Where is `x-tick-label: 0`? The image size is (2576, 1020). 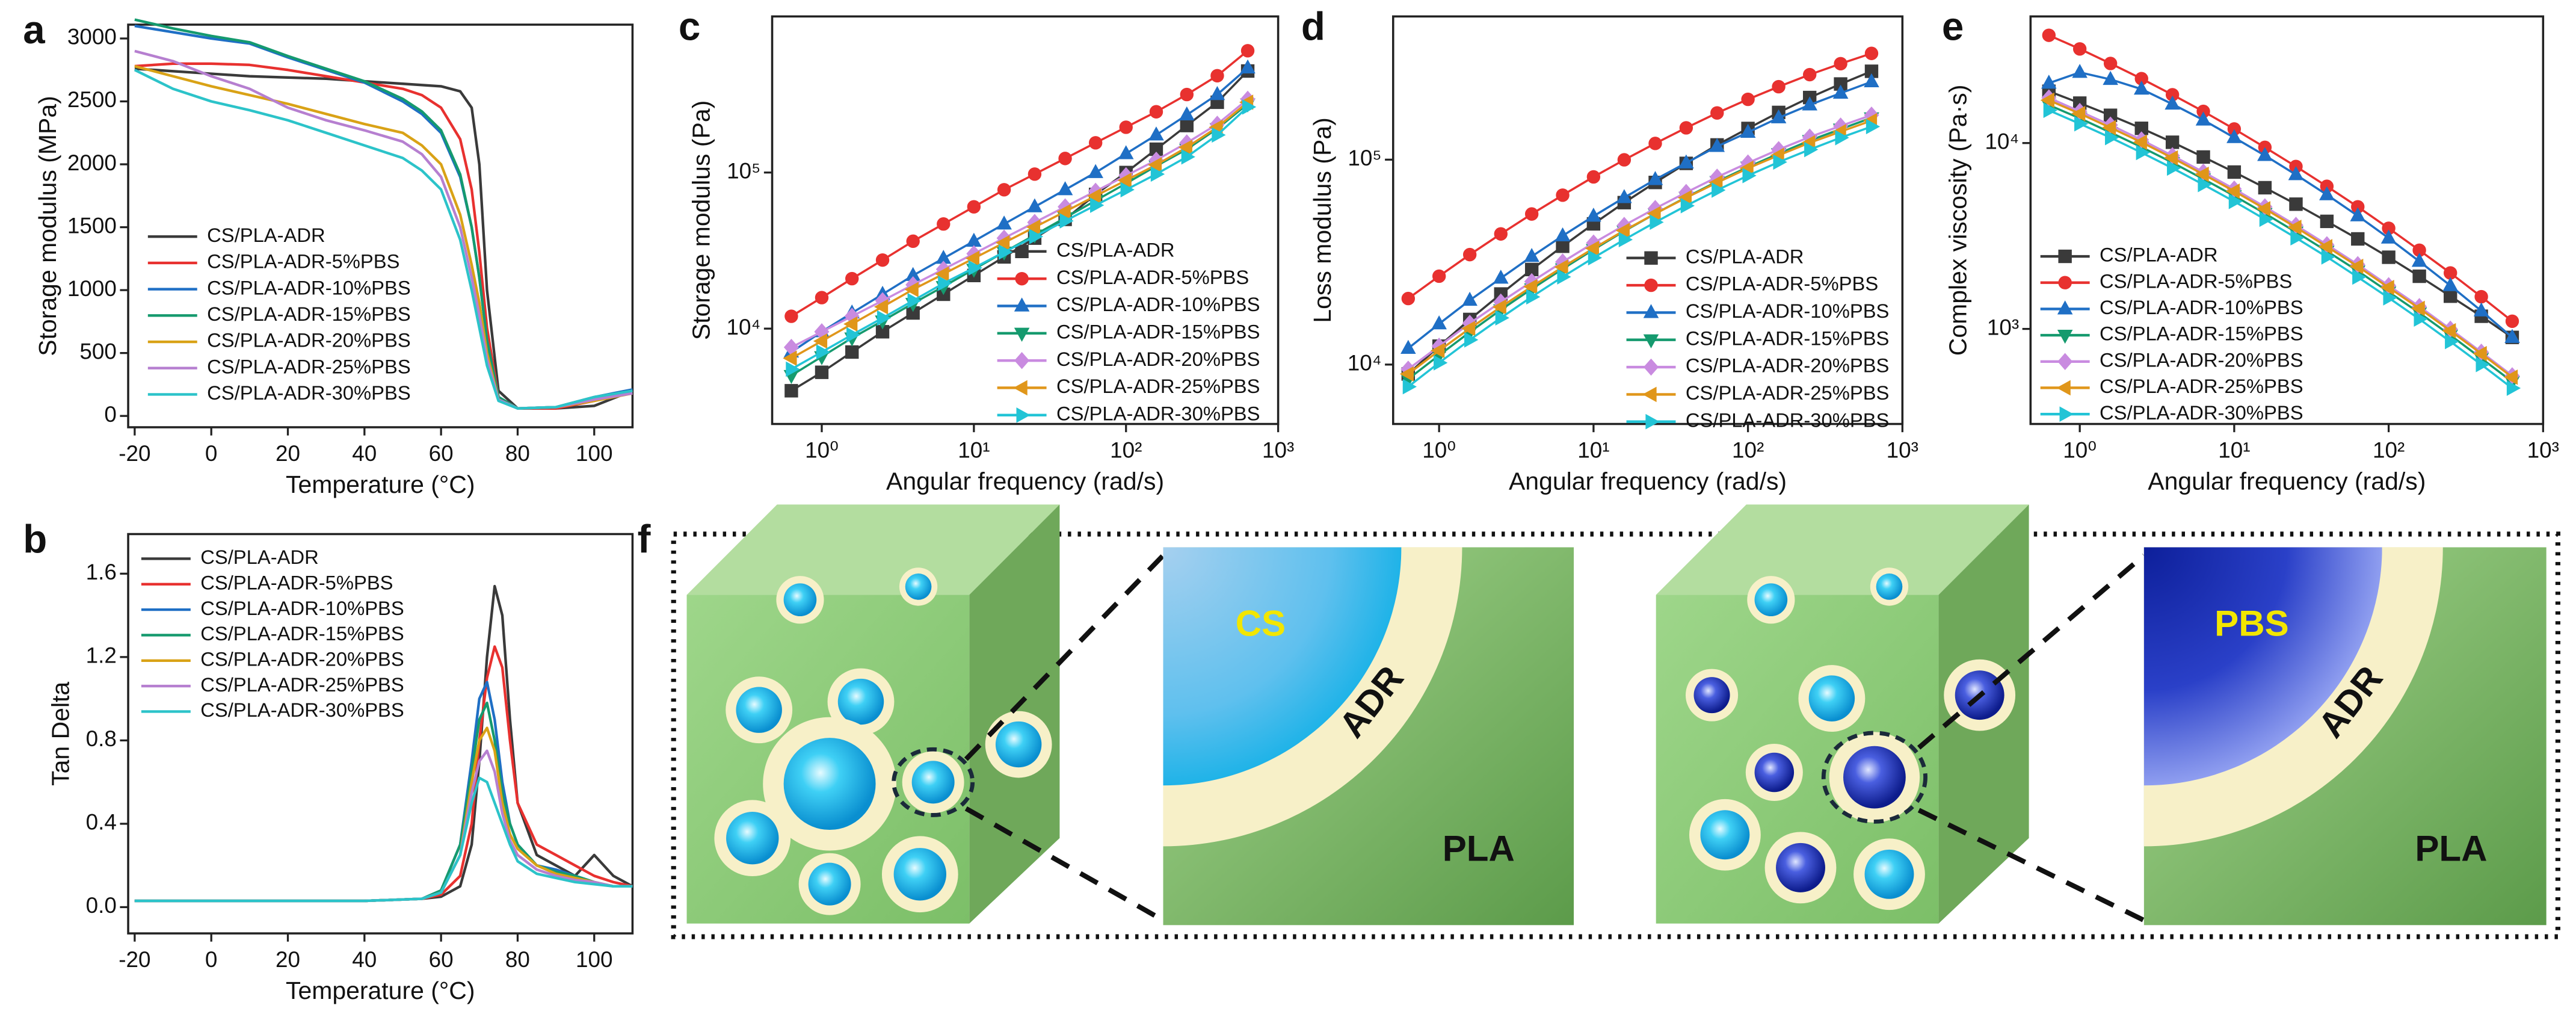
x-tick-label: 0 is located at coordinates (211, 454).